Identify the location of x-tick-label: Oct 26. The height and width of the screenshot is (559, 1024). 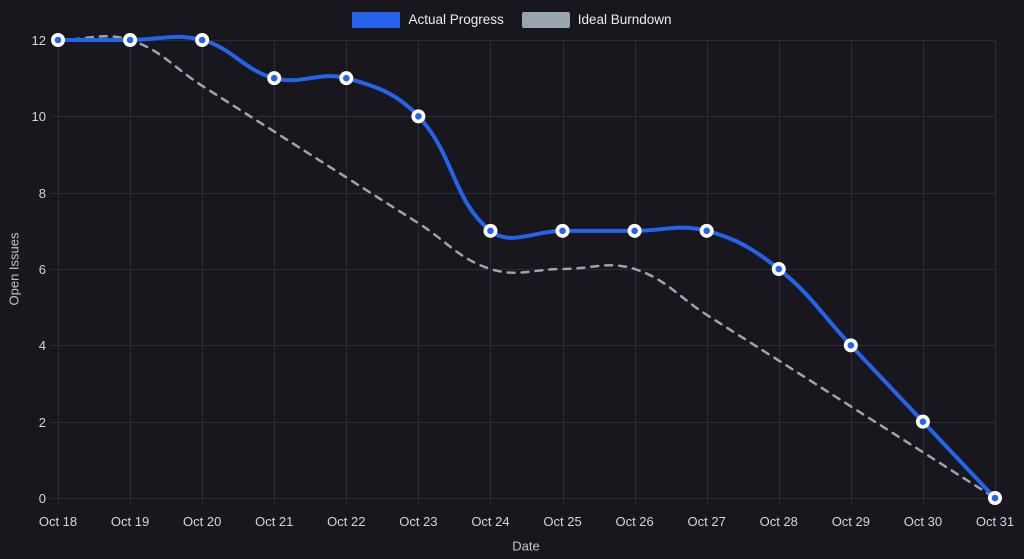
(634, 521).